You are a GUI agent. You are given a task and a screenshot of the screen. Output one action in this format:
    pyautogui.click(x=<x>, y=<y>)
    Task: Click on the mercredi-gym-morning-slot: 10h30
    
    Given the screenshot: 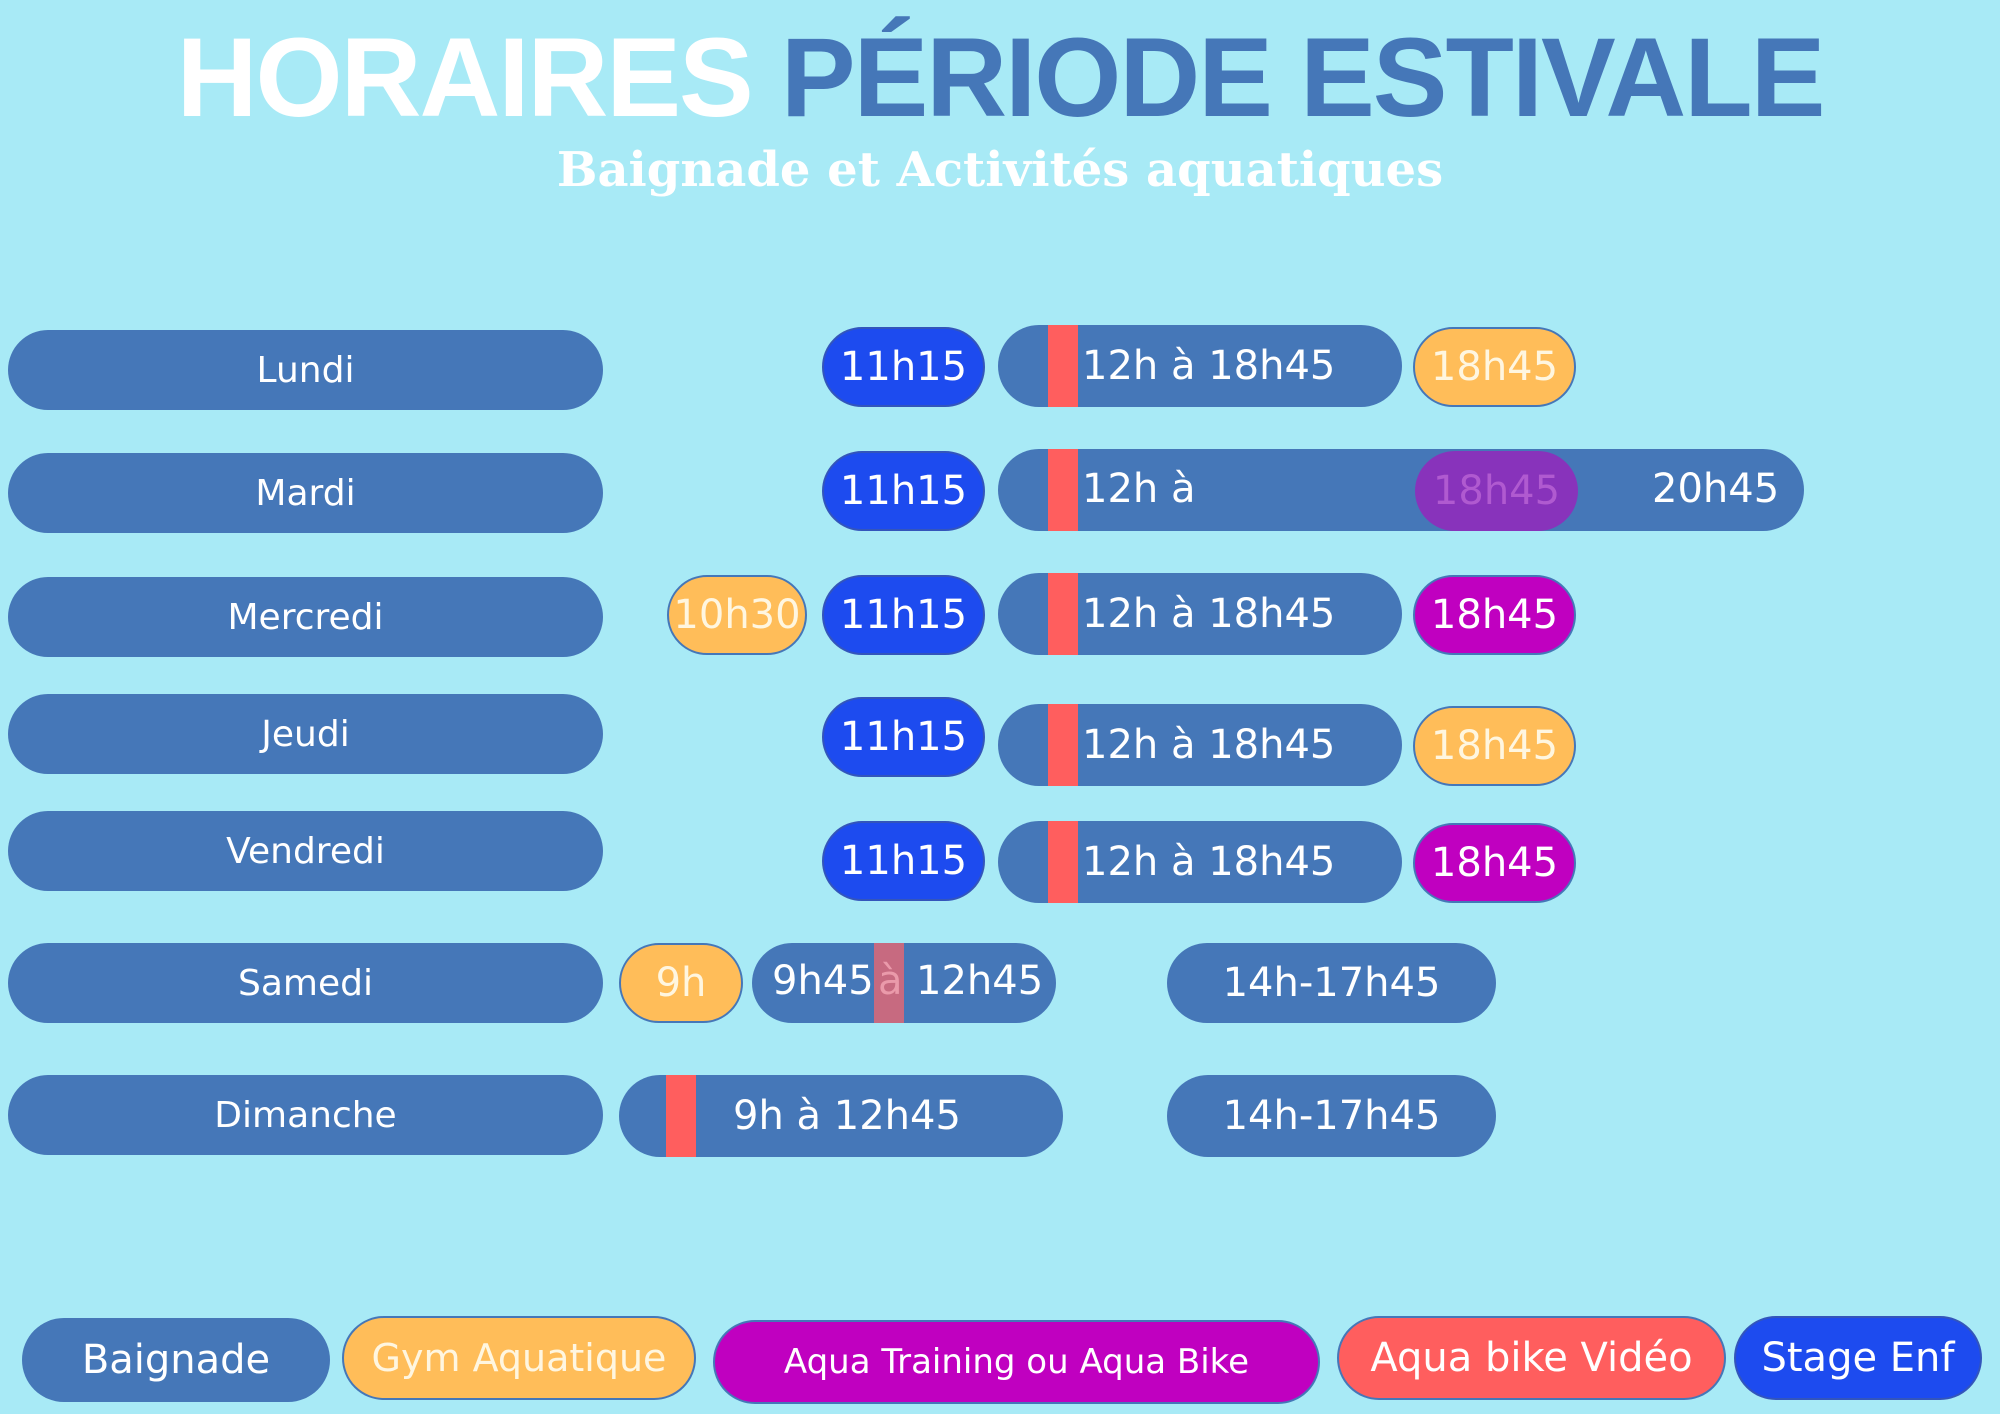 What is the action you would take?
    pyautogui.click(x=737, y=615)
    